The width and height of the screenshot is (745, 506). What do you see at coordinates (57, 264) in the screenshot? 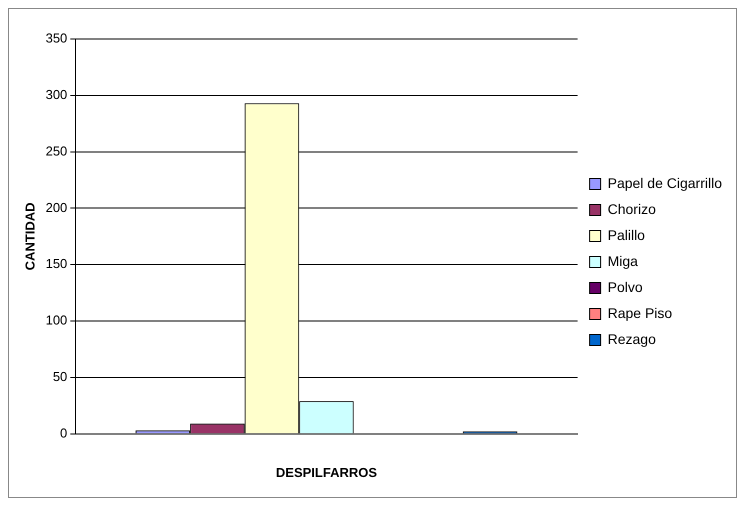
I see `y-tick-label: 150` at bounding box center [57, 264].